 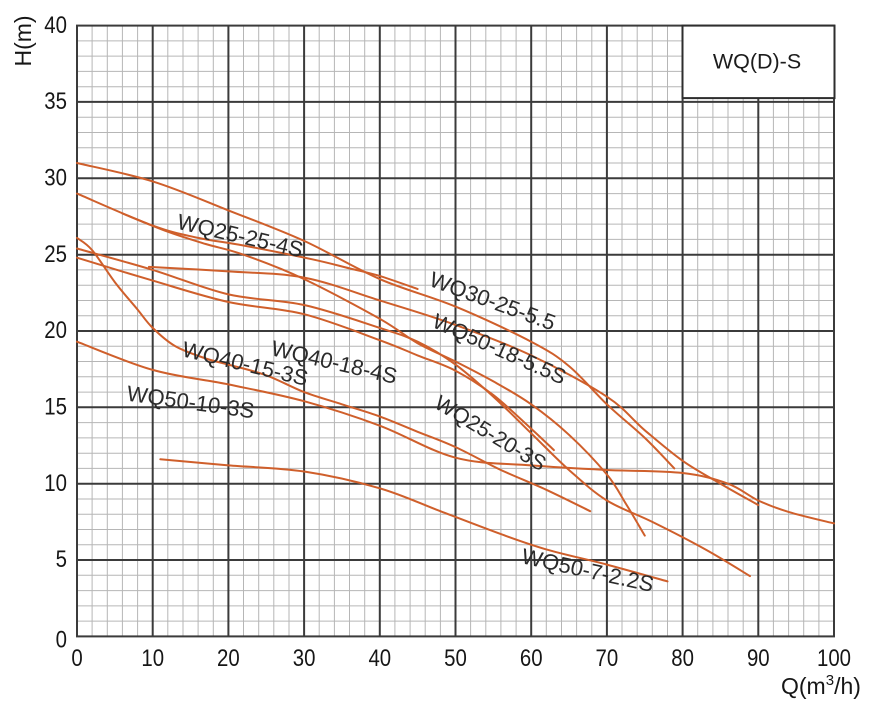 What do you see at coordinates (531, 657) in the screenshot?
I see `svg-text: 60` at bounding box center [531, 657].